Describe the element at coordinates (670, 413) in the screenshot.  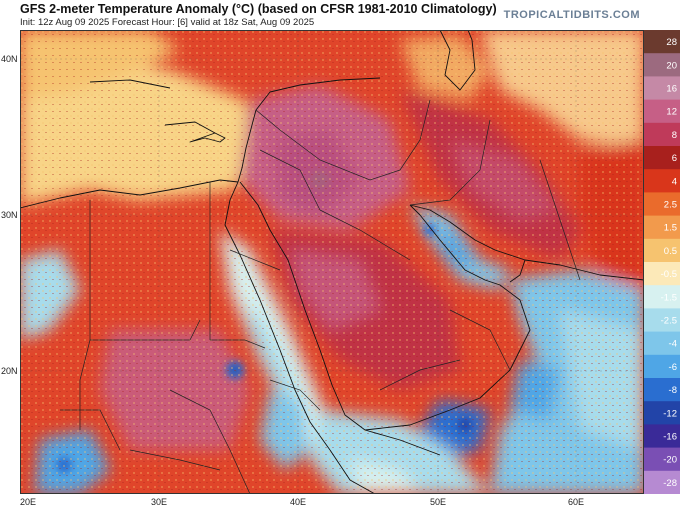
I see `colorbar-label: -12` at that location.